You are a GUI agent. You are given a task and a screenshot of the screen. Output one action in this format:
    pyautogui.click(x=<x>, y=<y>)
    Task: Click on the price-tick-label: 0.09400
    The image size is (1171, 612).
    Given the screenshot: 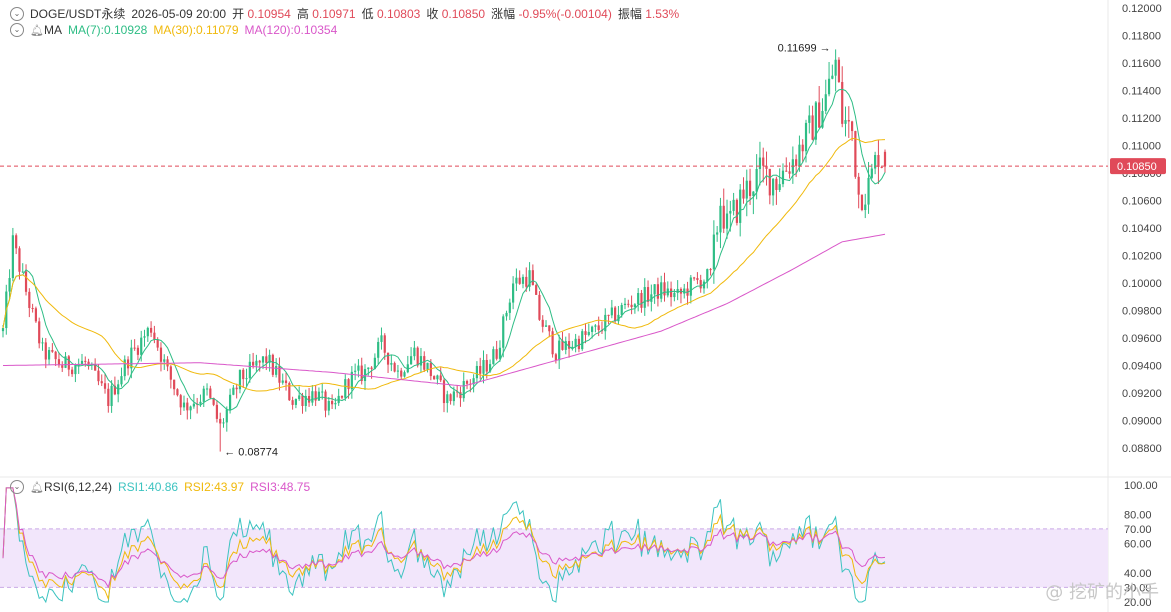 What is the action you would take?
    pyautogui.click(x=1142, y=367)
    